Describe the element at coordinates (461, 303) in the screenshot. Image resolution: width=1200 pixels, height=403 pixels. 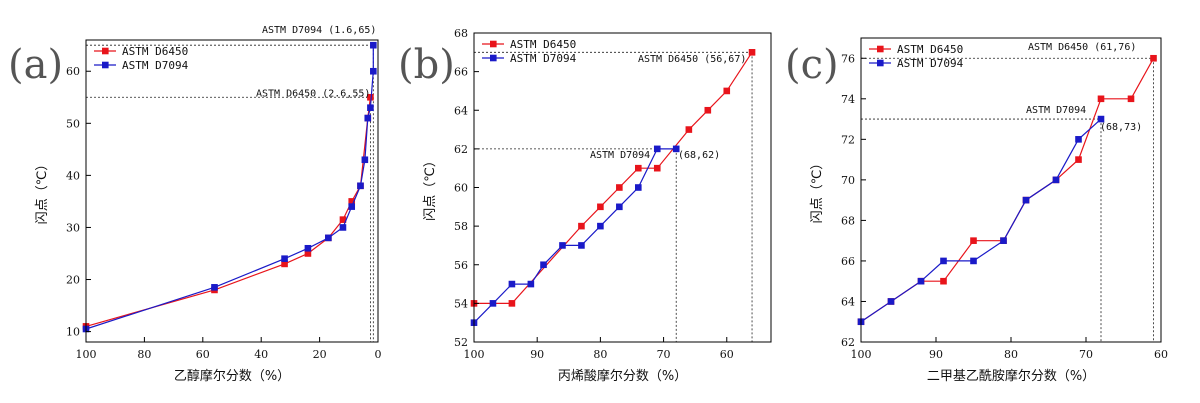
I see `y-tick-label: 54` at that location.